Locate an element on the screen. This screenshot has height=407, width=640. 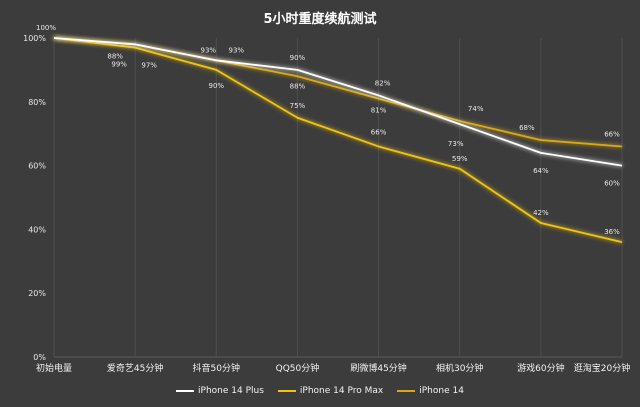
legend-item: iPhone 14 Plus is located at coordinates (220, 391).